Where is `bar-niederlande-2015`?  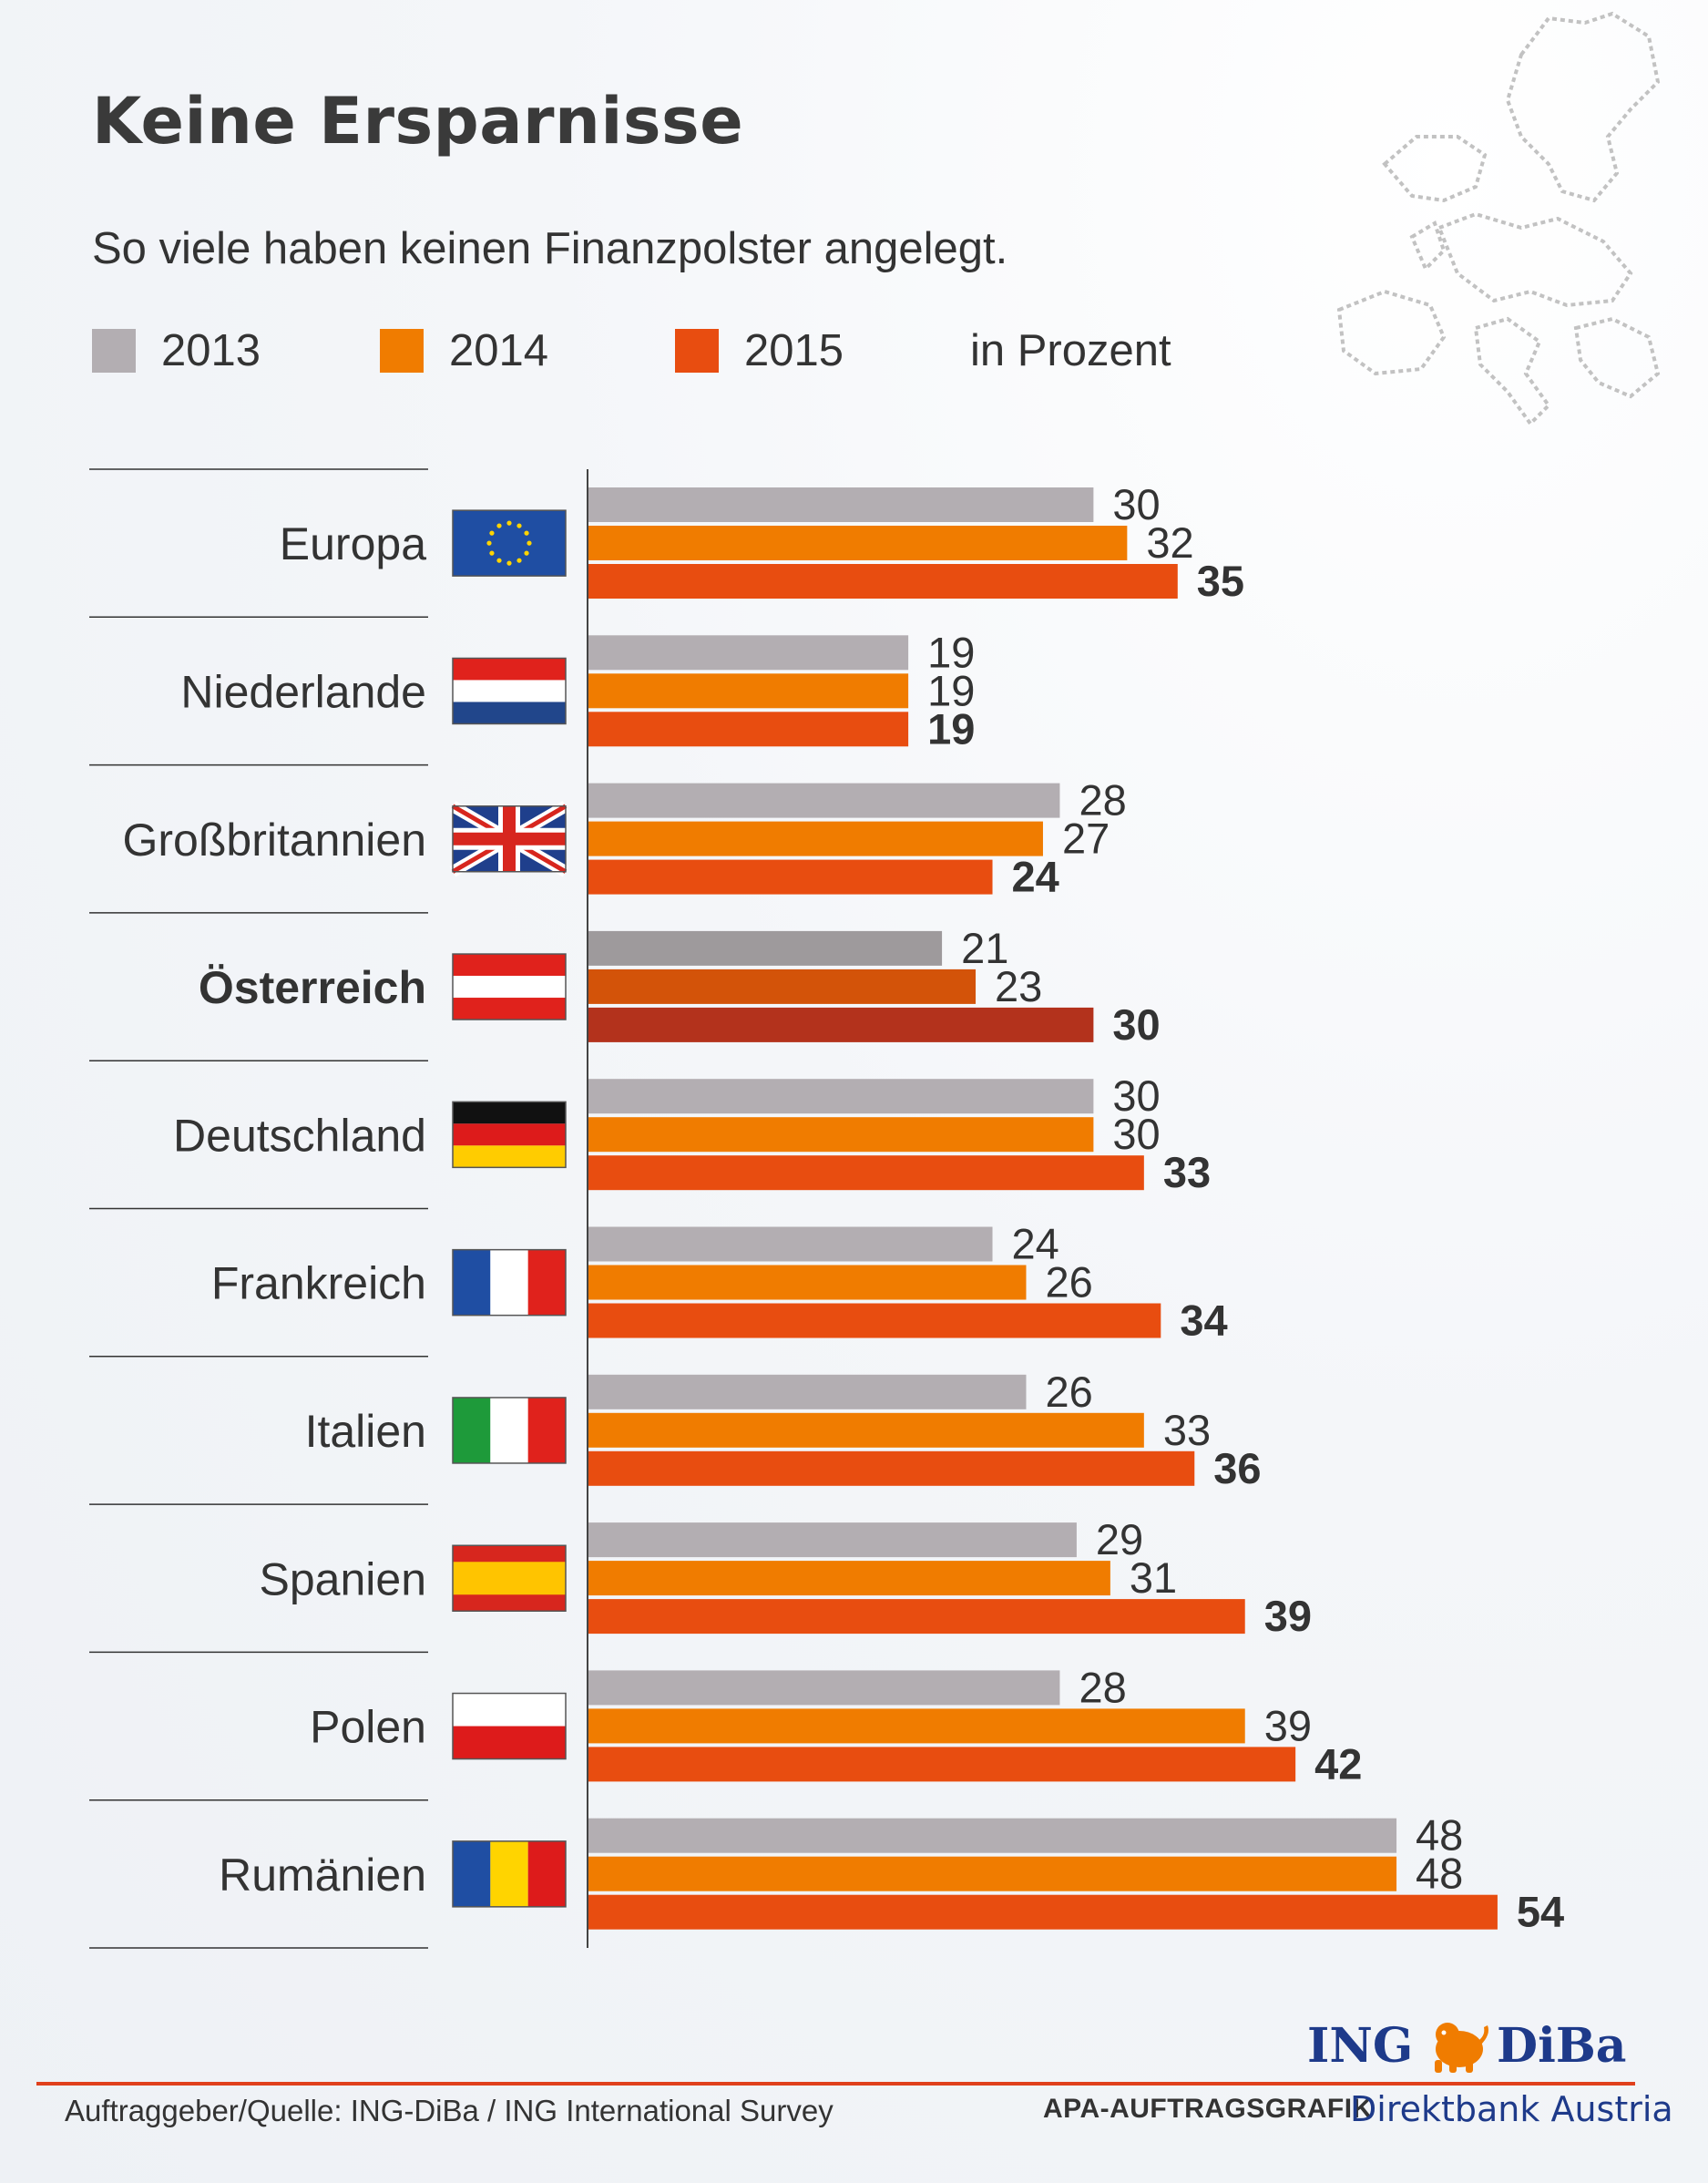
bar-niederlande-2015 is located at coordinates (749, 730).